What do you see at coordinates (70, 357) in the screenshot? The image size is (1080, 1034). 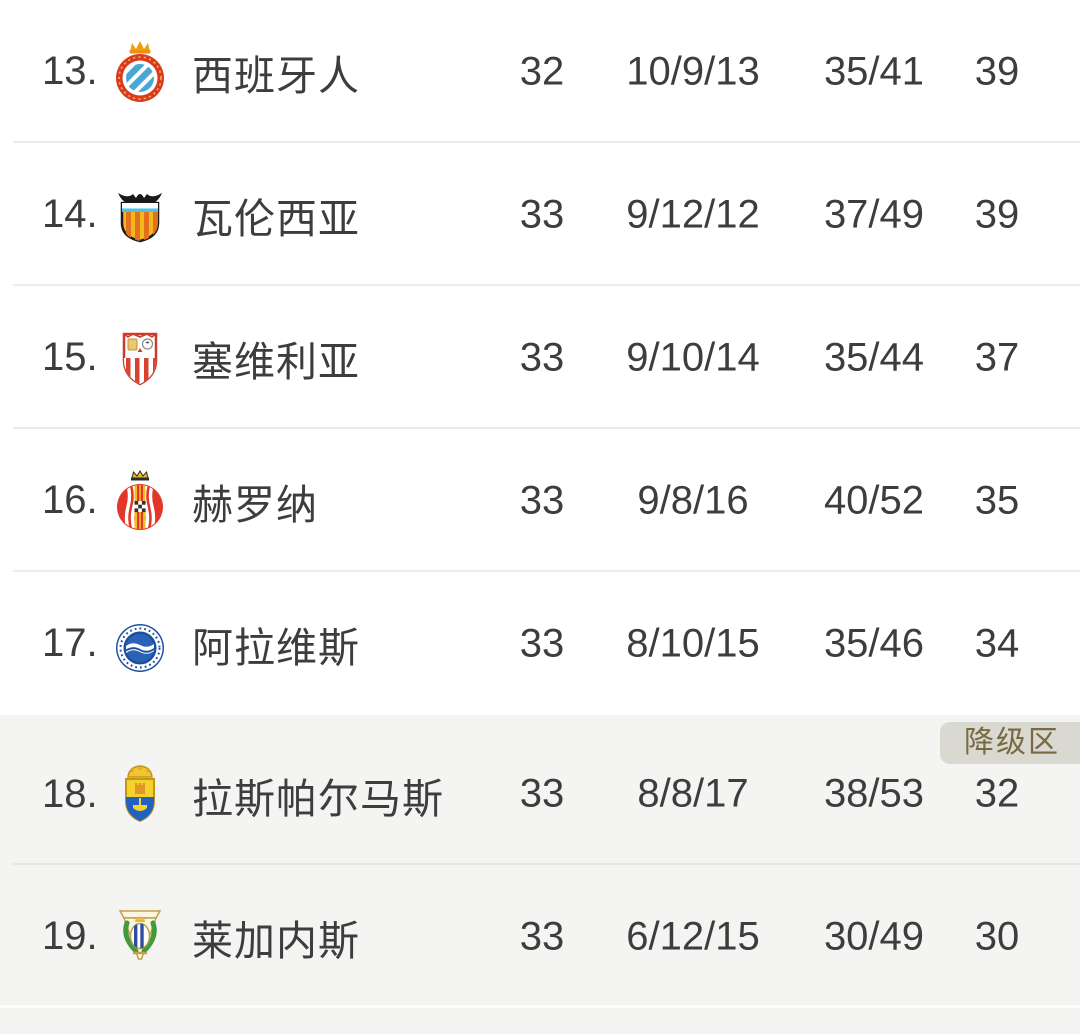 I see `rank-label: 15.` at bounding box center [70, 357].